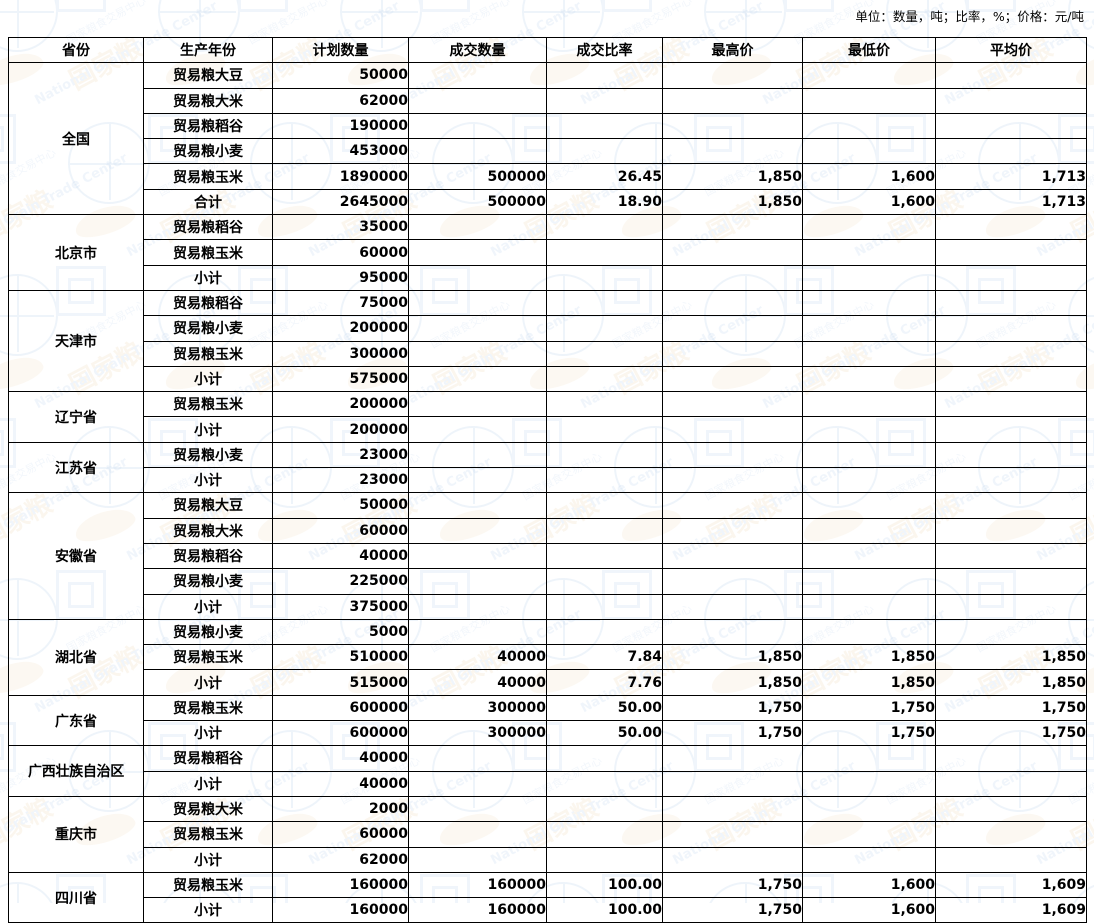  Describe the element at coordinates (340, 733) in the screenshot. I see `cell-plan-qty: 600000` at that location.